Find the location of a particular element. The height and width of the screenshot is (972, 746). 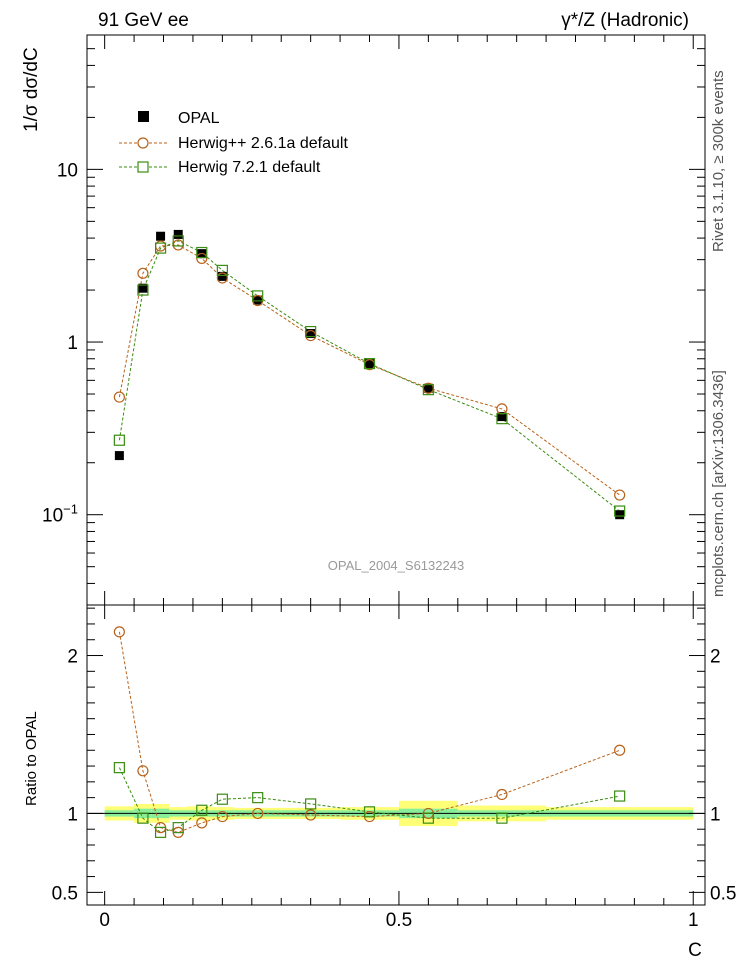

ratio-y-axis-title: Ratio to OPAL is located at coordinates (31, 758).